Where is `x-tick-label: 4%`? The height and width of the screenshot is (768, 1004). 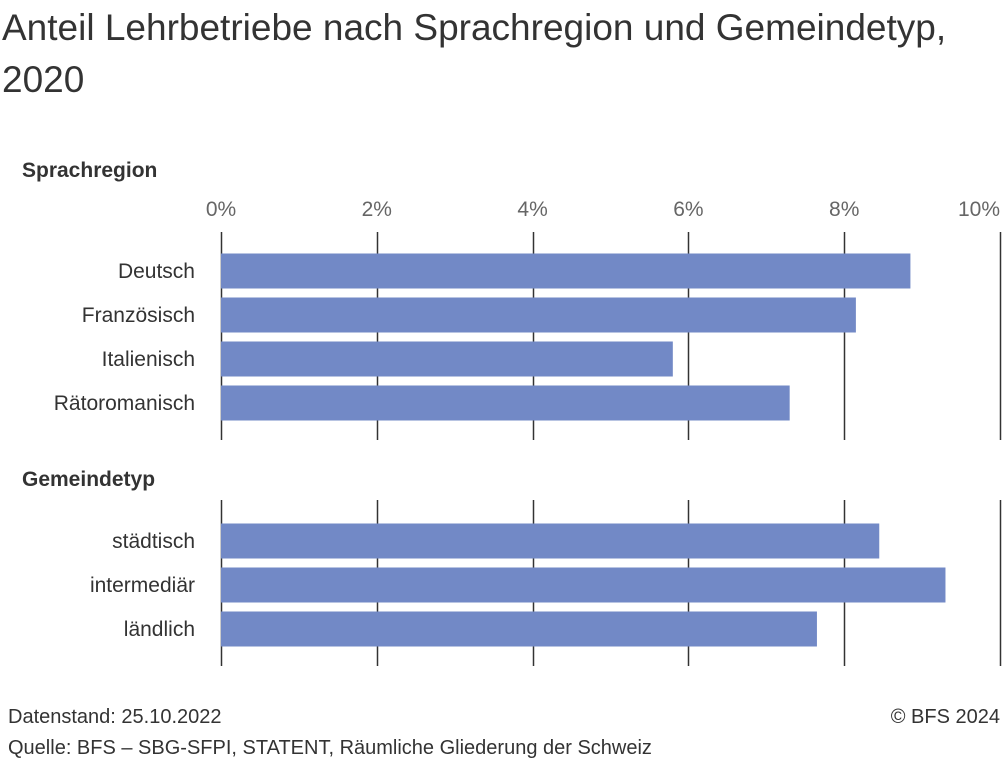 x-tick-label: 4% is located at coordinates (532, 209).